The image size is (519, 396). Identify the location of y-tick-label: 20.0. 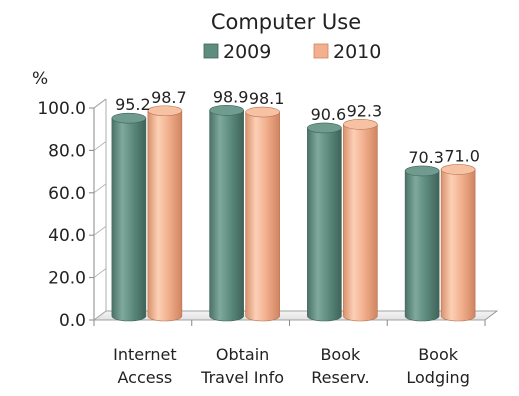
(67, 279).